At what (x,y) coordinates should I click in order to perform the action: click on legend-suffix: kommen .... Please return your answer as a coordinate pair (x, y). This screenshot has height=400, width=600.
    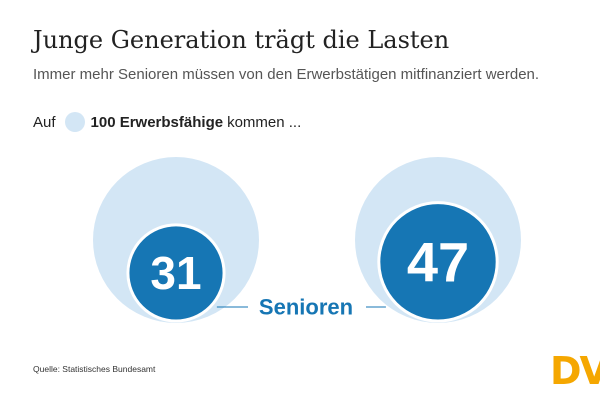
    Looking at the image, I should click on (264, 122).